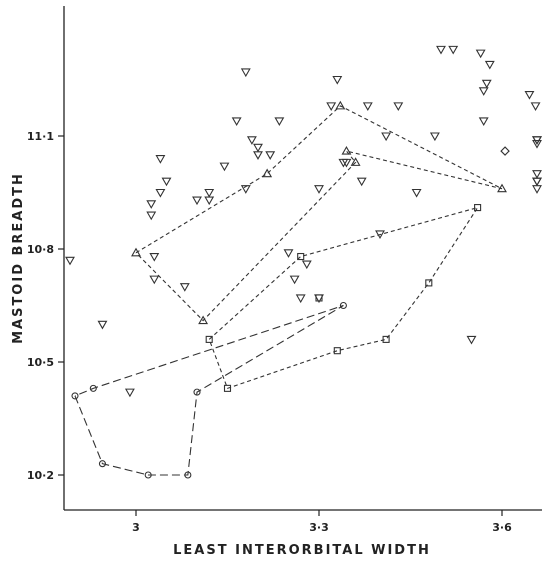 The height and width of the screenshot is (562, 544). I want to click on x-tick-label: 3, so click(136, 527).